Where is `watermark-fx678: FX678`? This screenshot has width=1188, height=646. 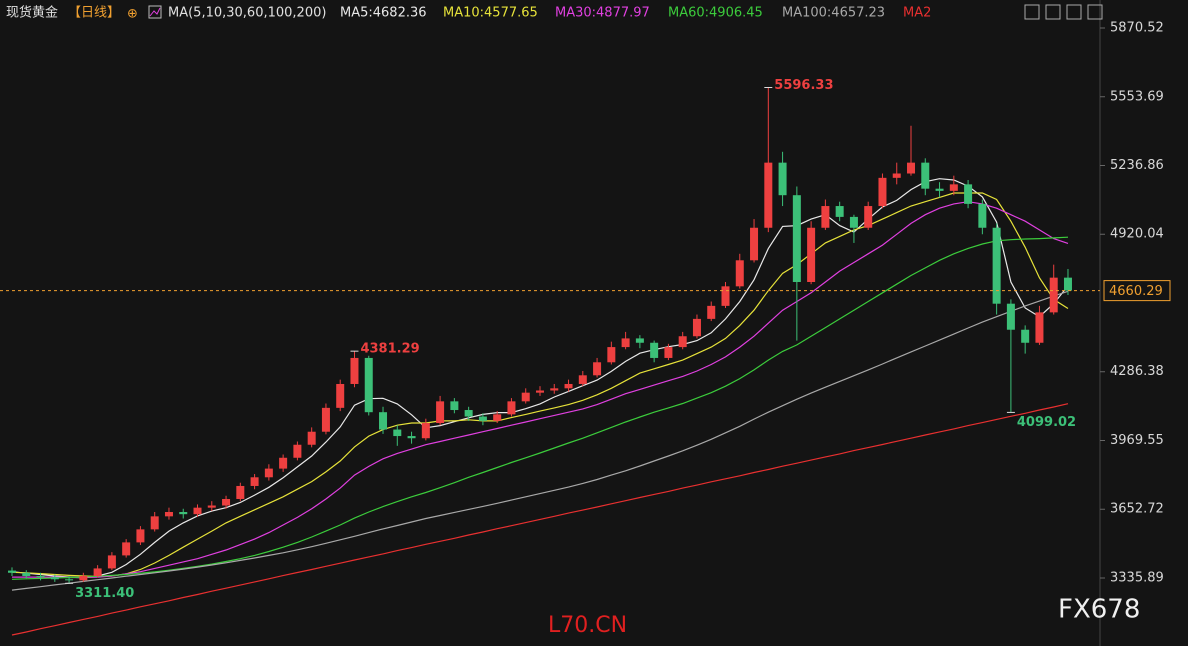
watermark-fx678: FX678 is located at coordinates (1099, 610).